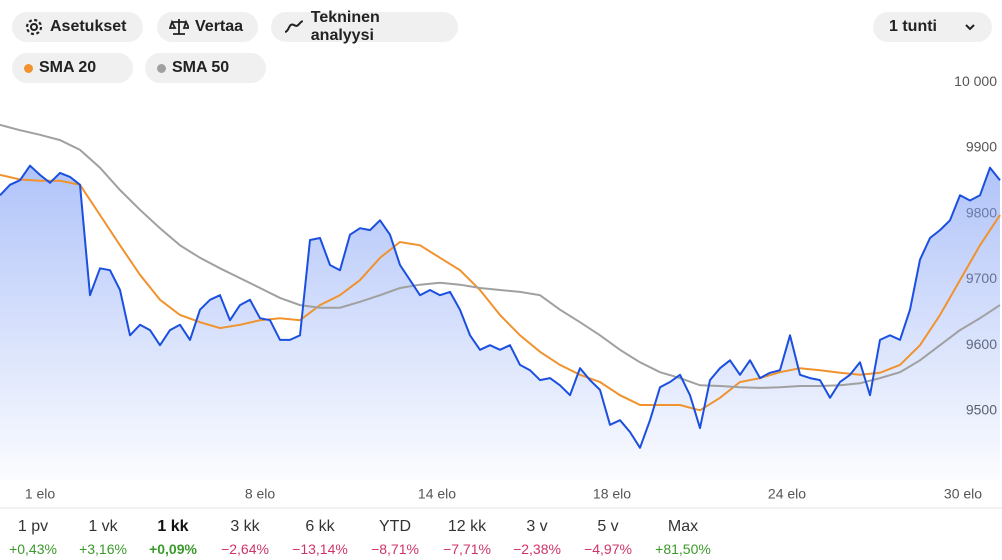 Image resolution: width=1002 pixels, height=560 pixels. Describe the element at coordinates (33, 526) in the screenshot. I see `period-label: 1 pv` at that location.